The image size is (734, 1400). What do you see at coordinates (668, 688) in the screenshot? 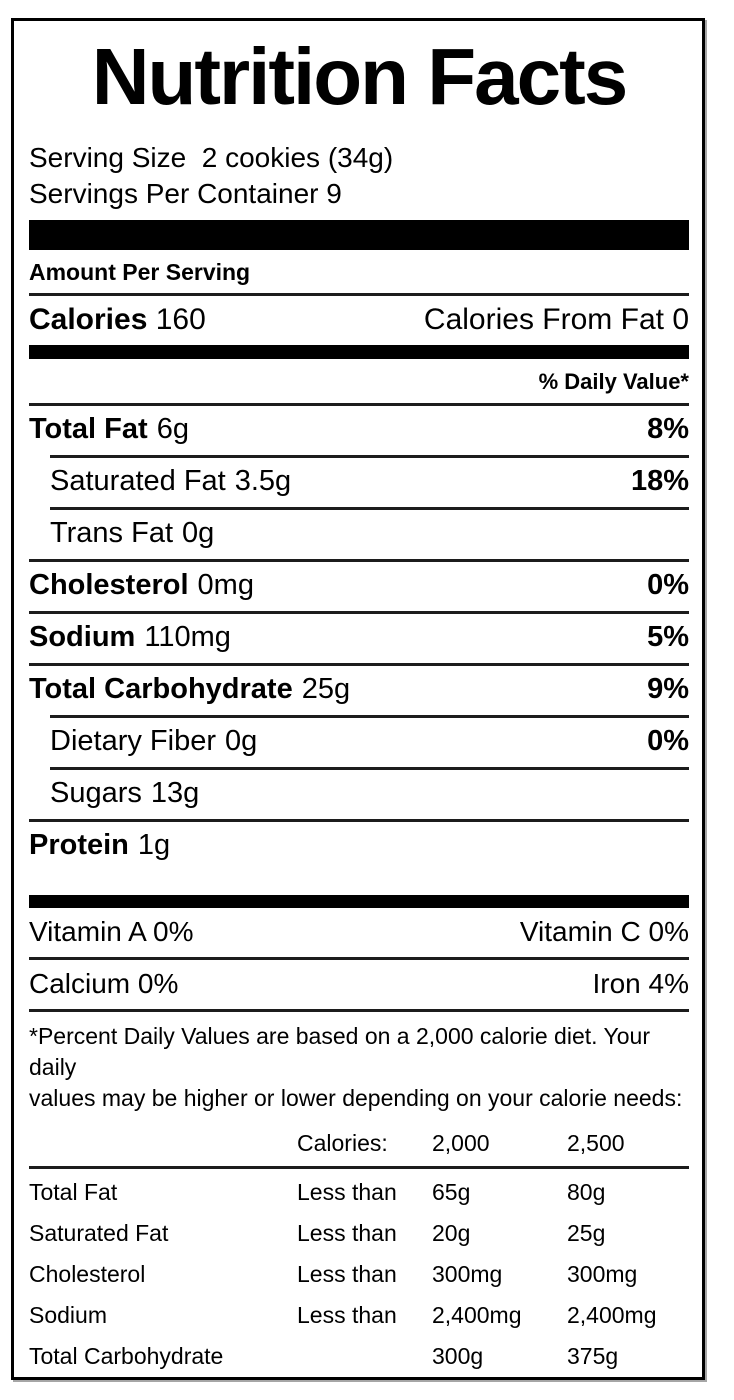
I see `nutrient-dv: 9%` at bounding box center [668, 688].